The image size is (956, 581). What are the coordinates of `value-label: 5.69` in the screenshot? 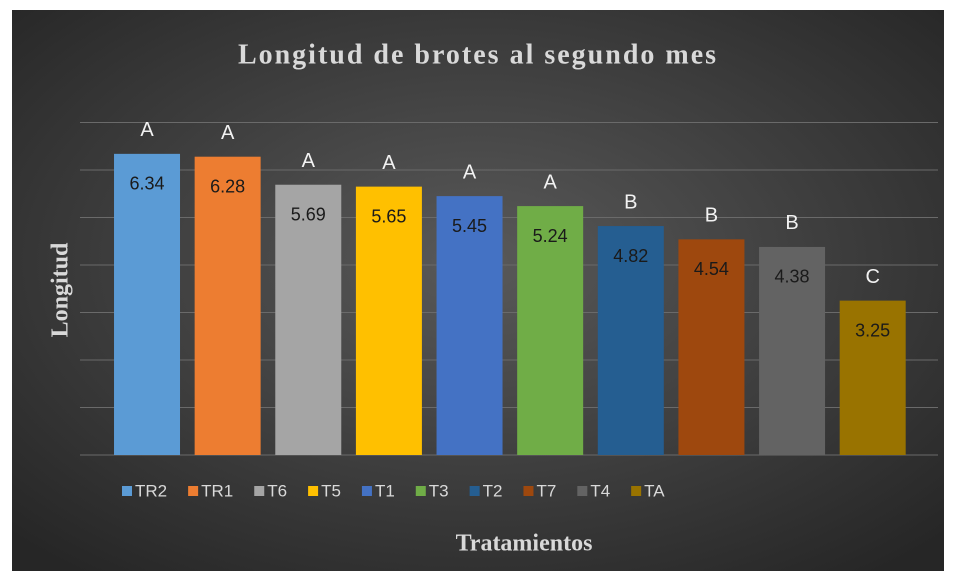 It's located at (308, 214).